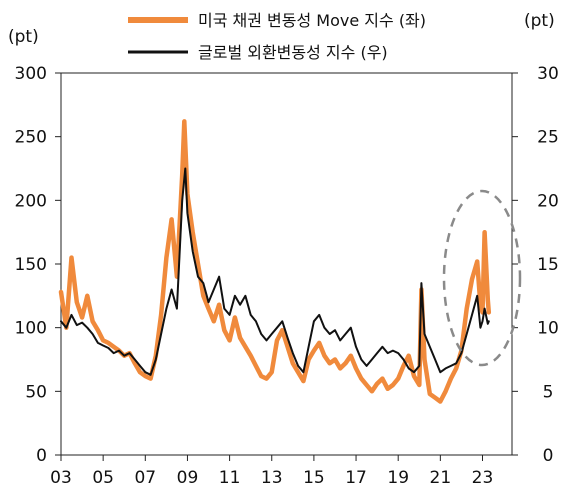 The width and height of the screenshot is (580, 498). I want to click on legend: 미국 채권 변동성 Move 지수 (좌) 글로벌 외환변동성 지수 (우), so click(277, 36).